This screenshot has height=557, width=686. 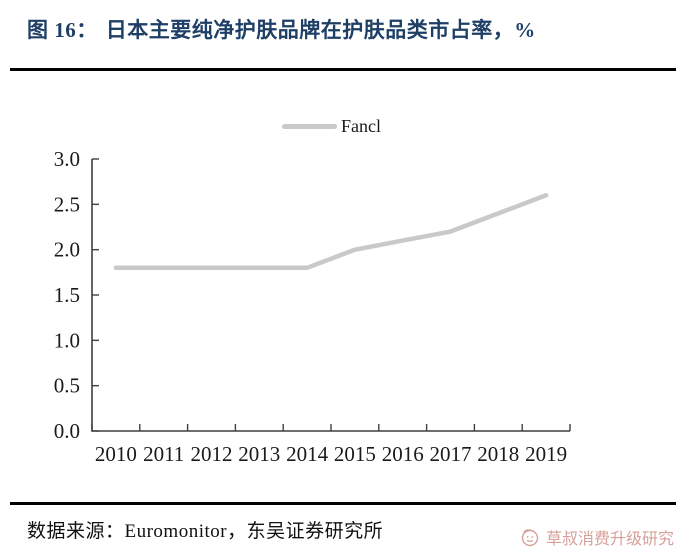 What do you see at coordinates (205, 531) in the screenshot?
I see `data-source: 数据来源：Euromonitor，东吴证券研究所` at bounding box center [205, 531].